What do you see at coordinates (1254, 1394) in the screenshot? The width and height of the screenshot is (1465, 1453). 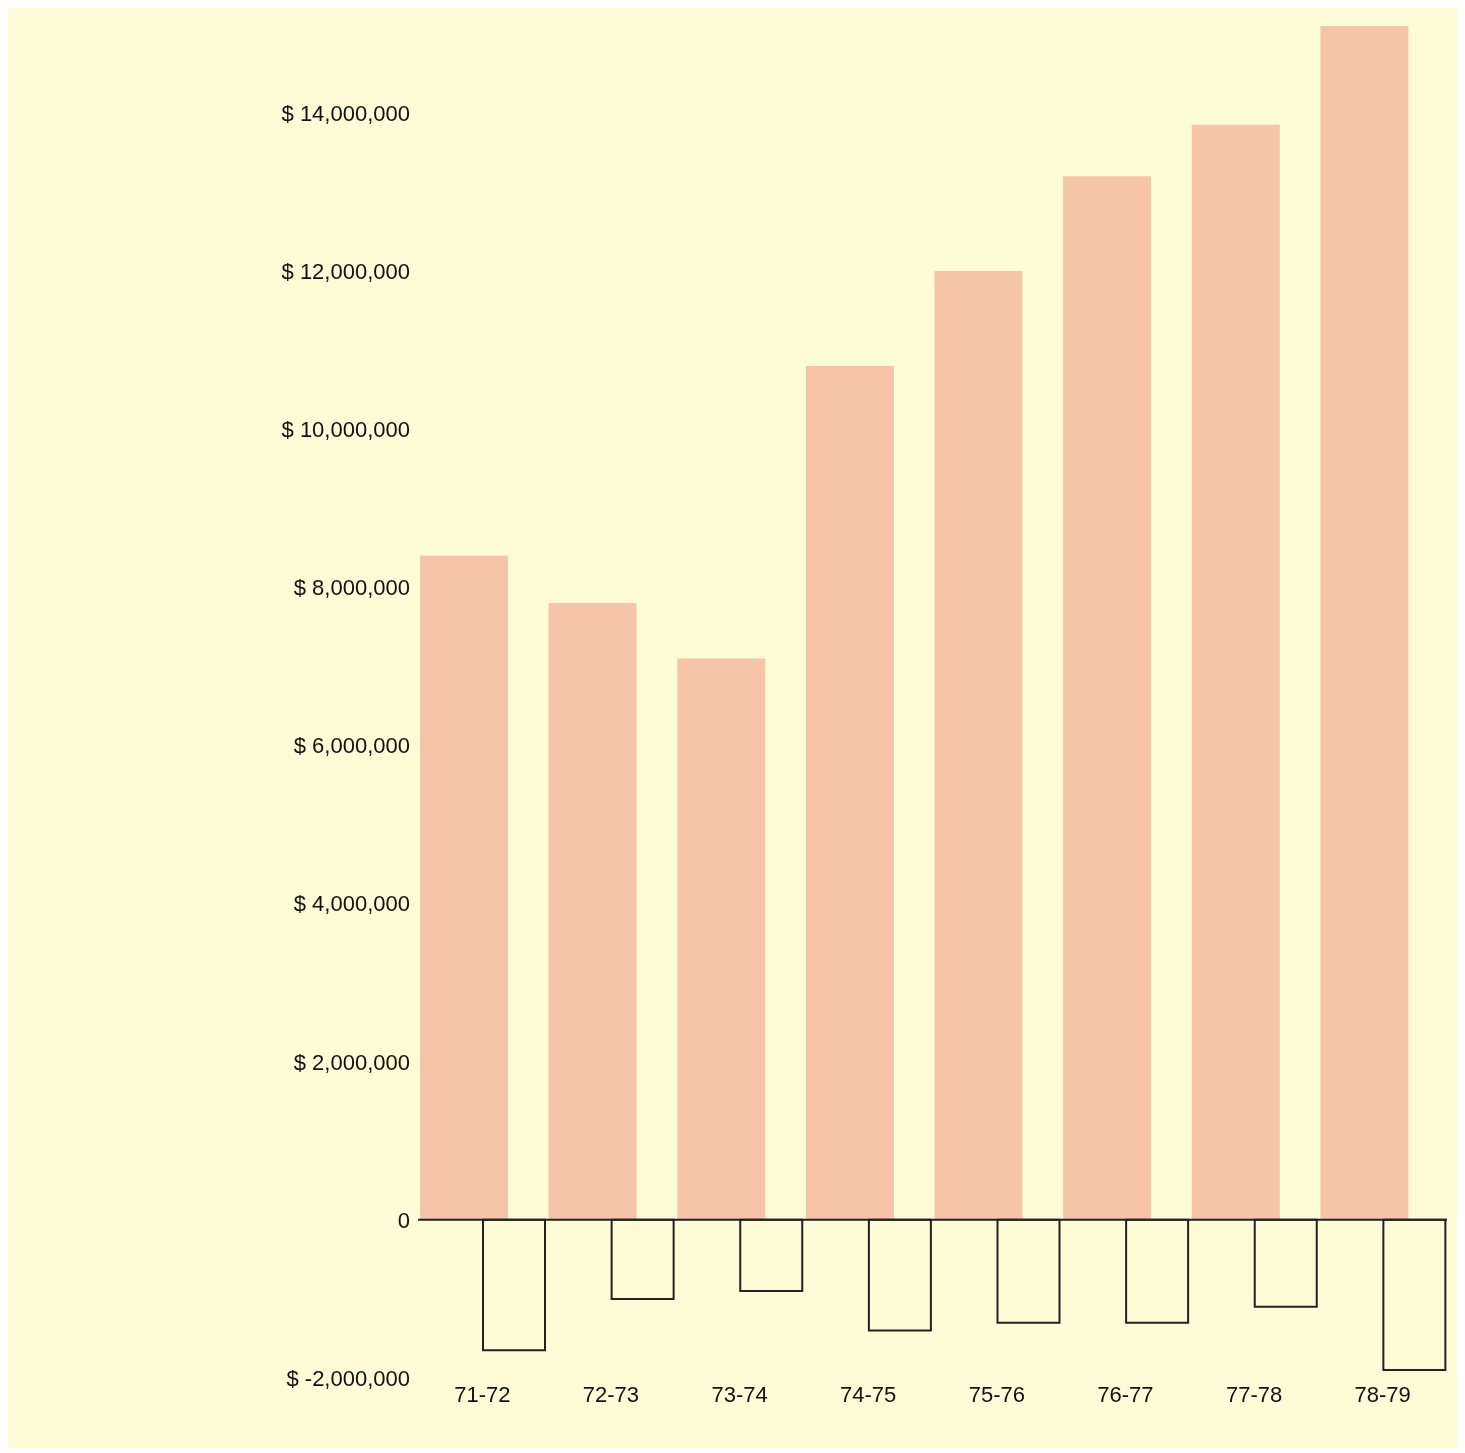 I see `x-tick-label: 77-78` at bounding box center [1254, 1394].